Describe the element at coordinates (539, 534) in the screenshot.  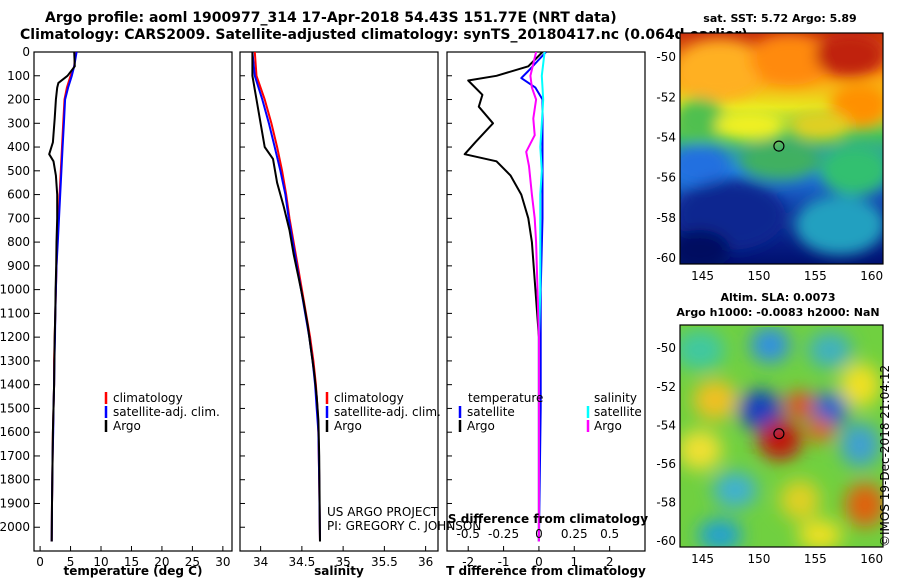
I see `x-tick-label-s: 0` at that location.